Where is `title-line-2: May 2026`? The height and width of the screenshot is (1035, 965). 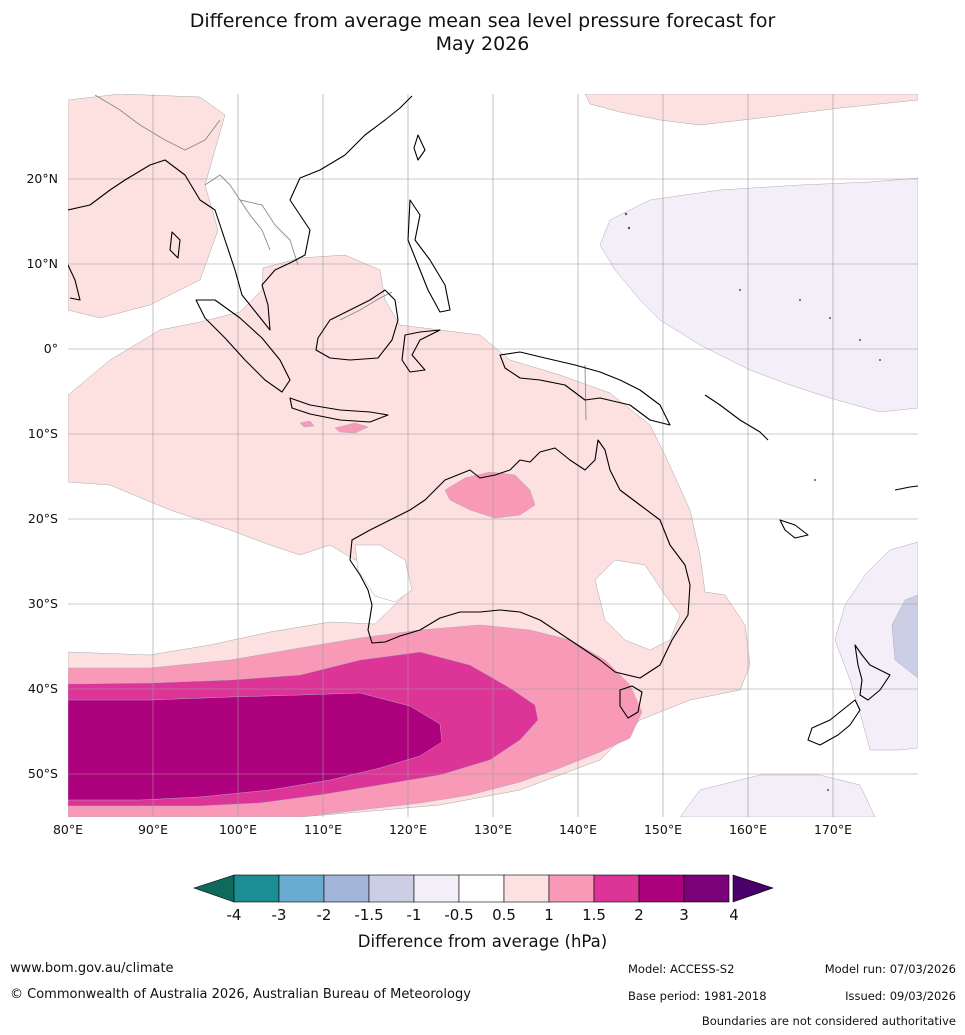
title-line-2: May 2026 is located at coordinates (482, 44).